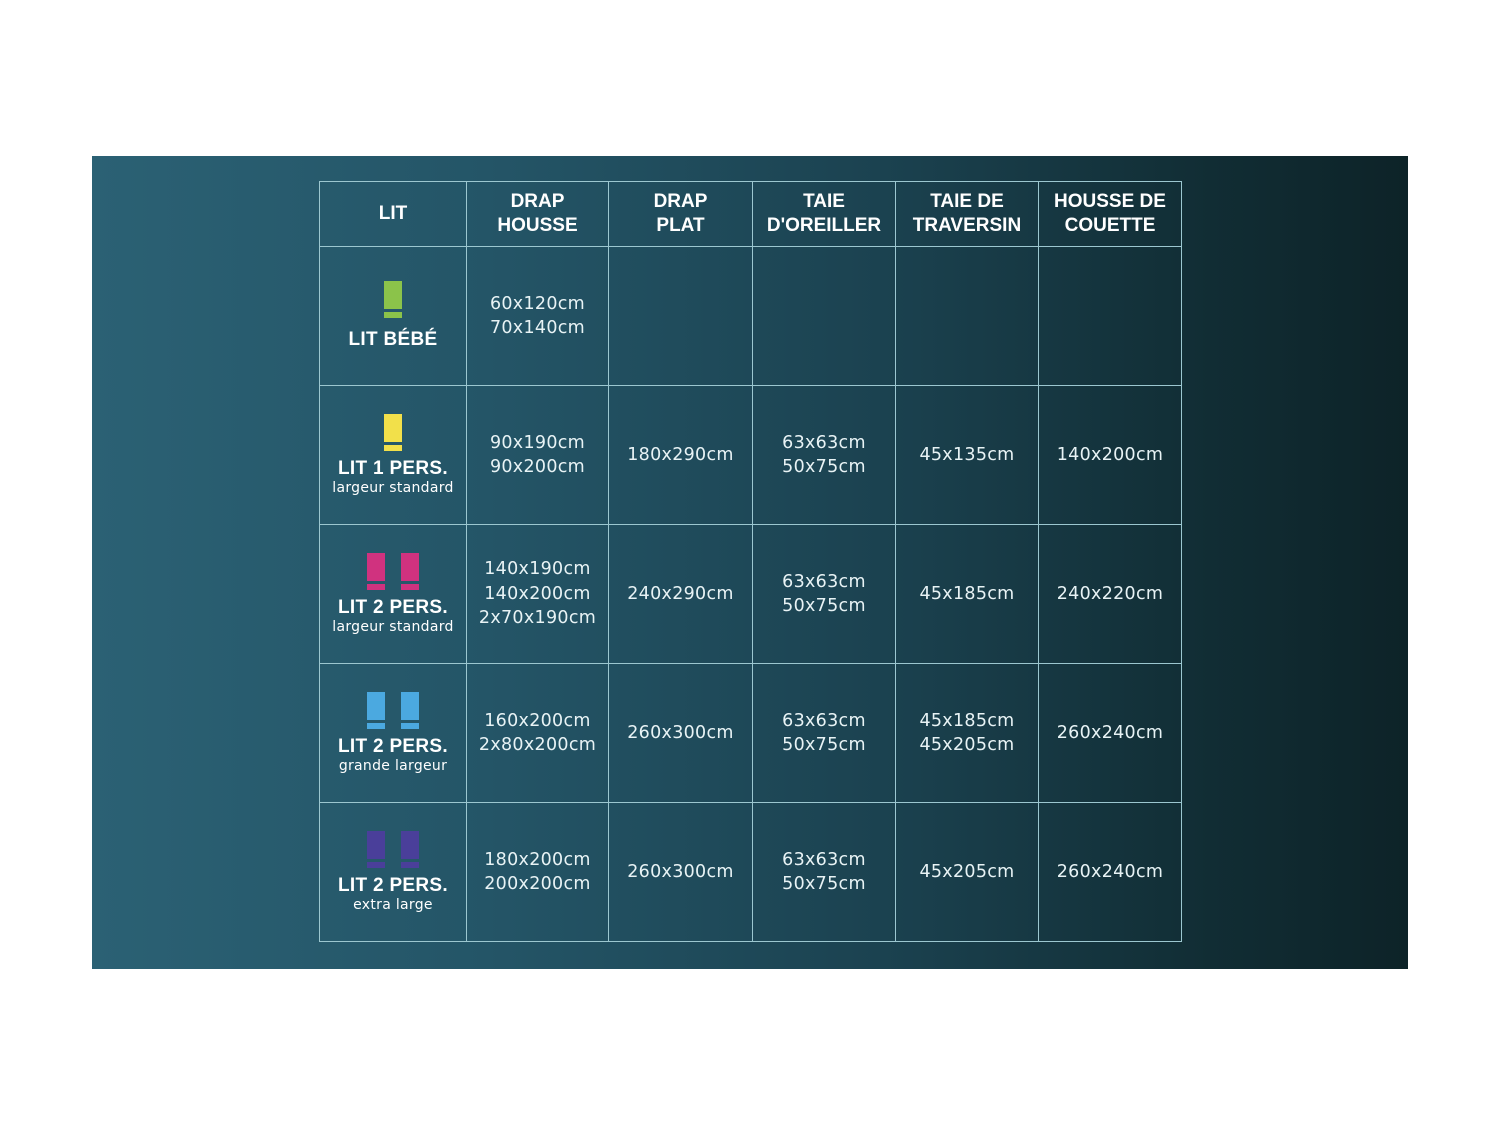 The height and width of the screenshot is (1125, 1500). I want to click on size-cell: 240x220cm, so click(1110, 594).